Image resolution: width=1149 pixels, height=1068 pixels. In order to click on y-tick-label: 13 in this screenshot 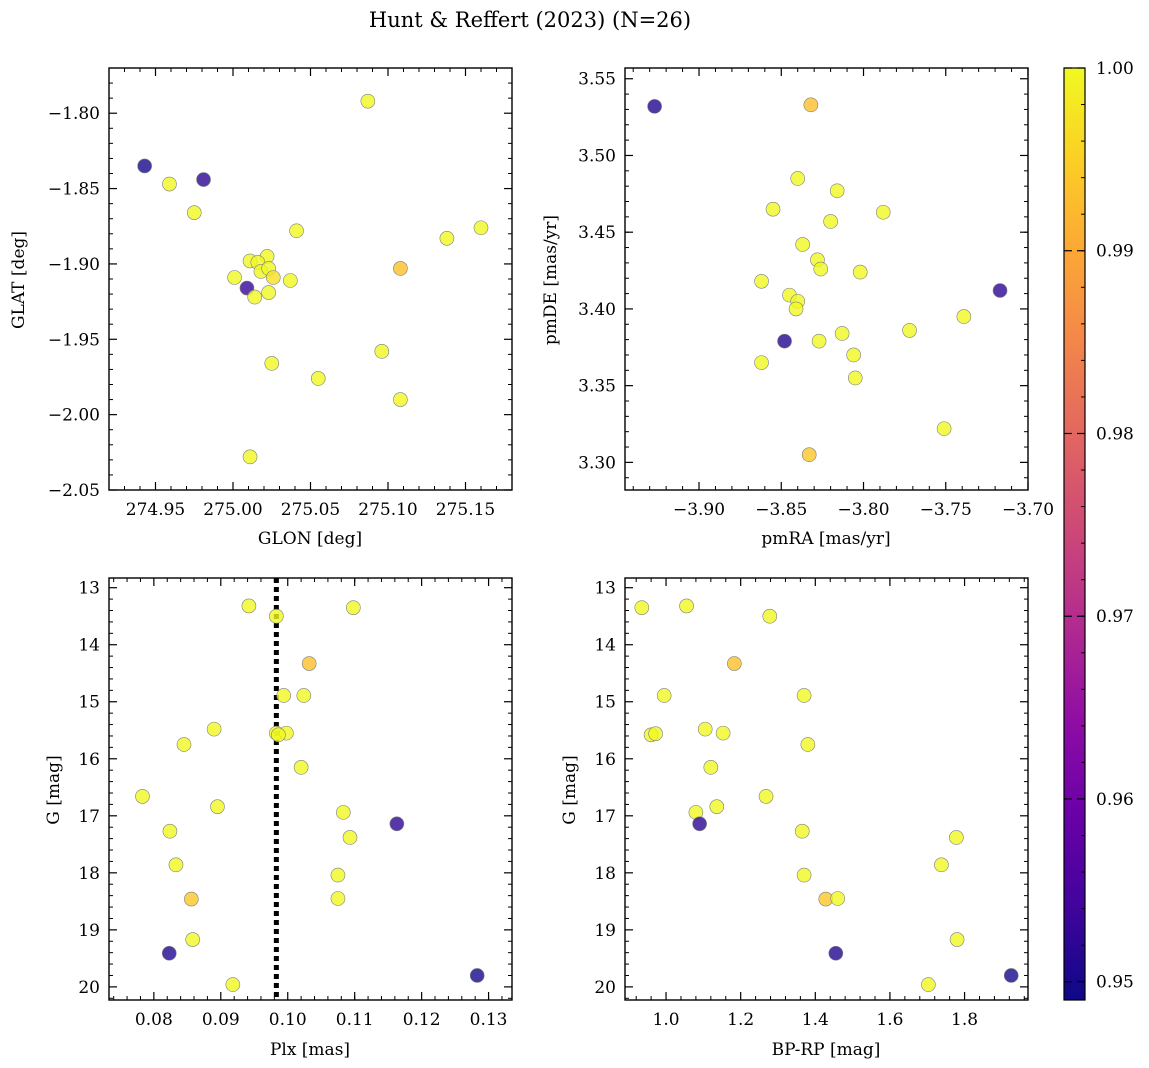, I will do `click(605, 589)`.